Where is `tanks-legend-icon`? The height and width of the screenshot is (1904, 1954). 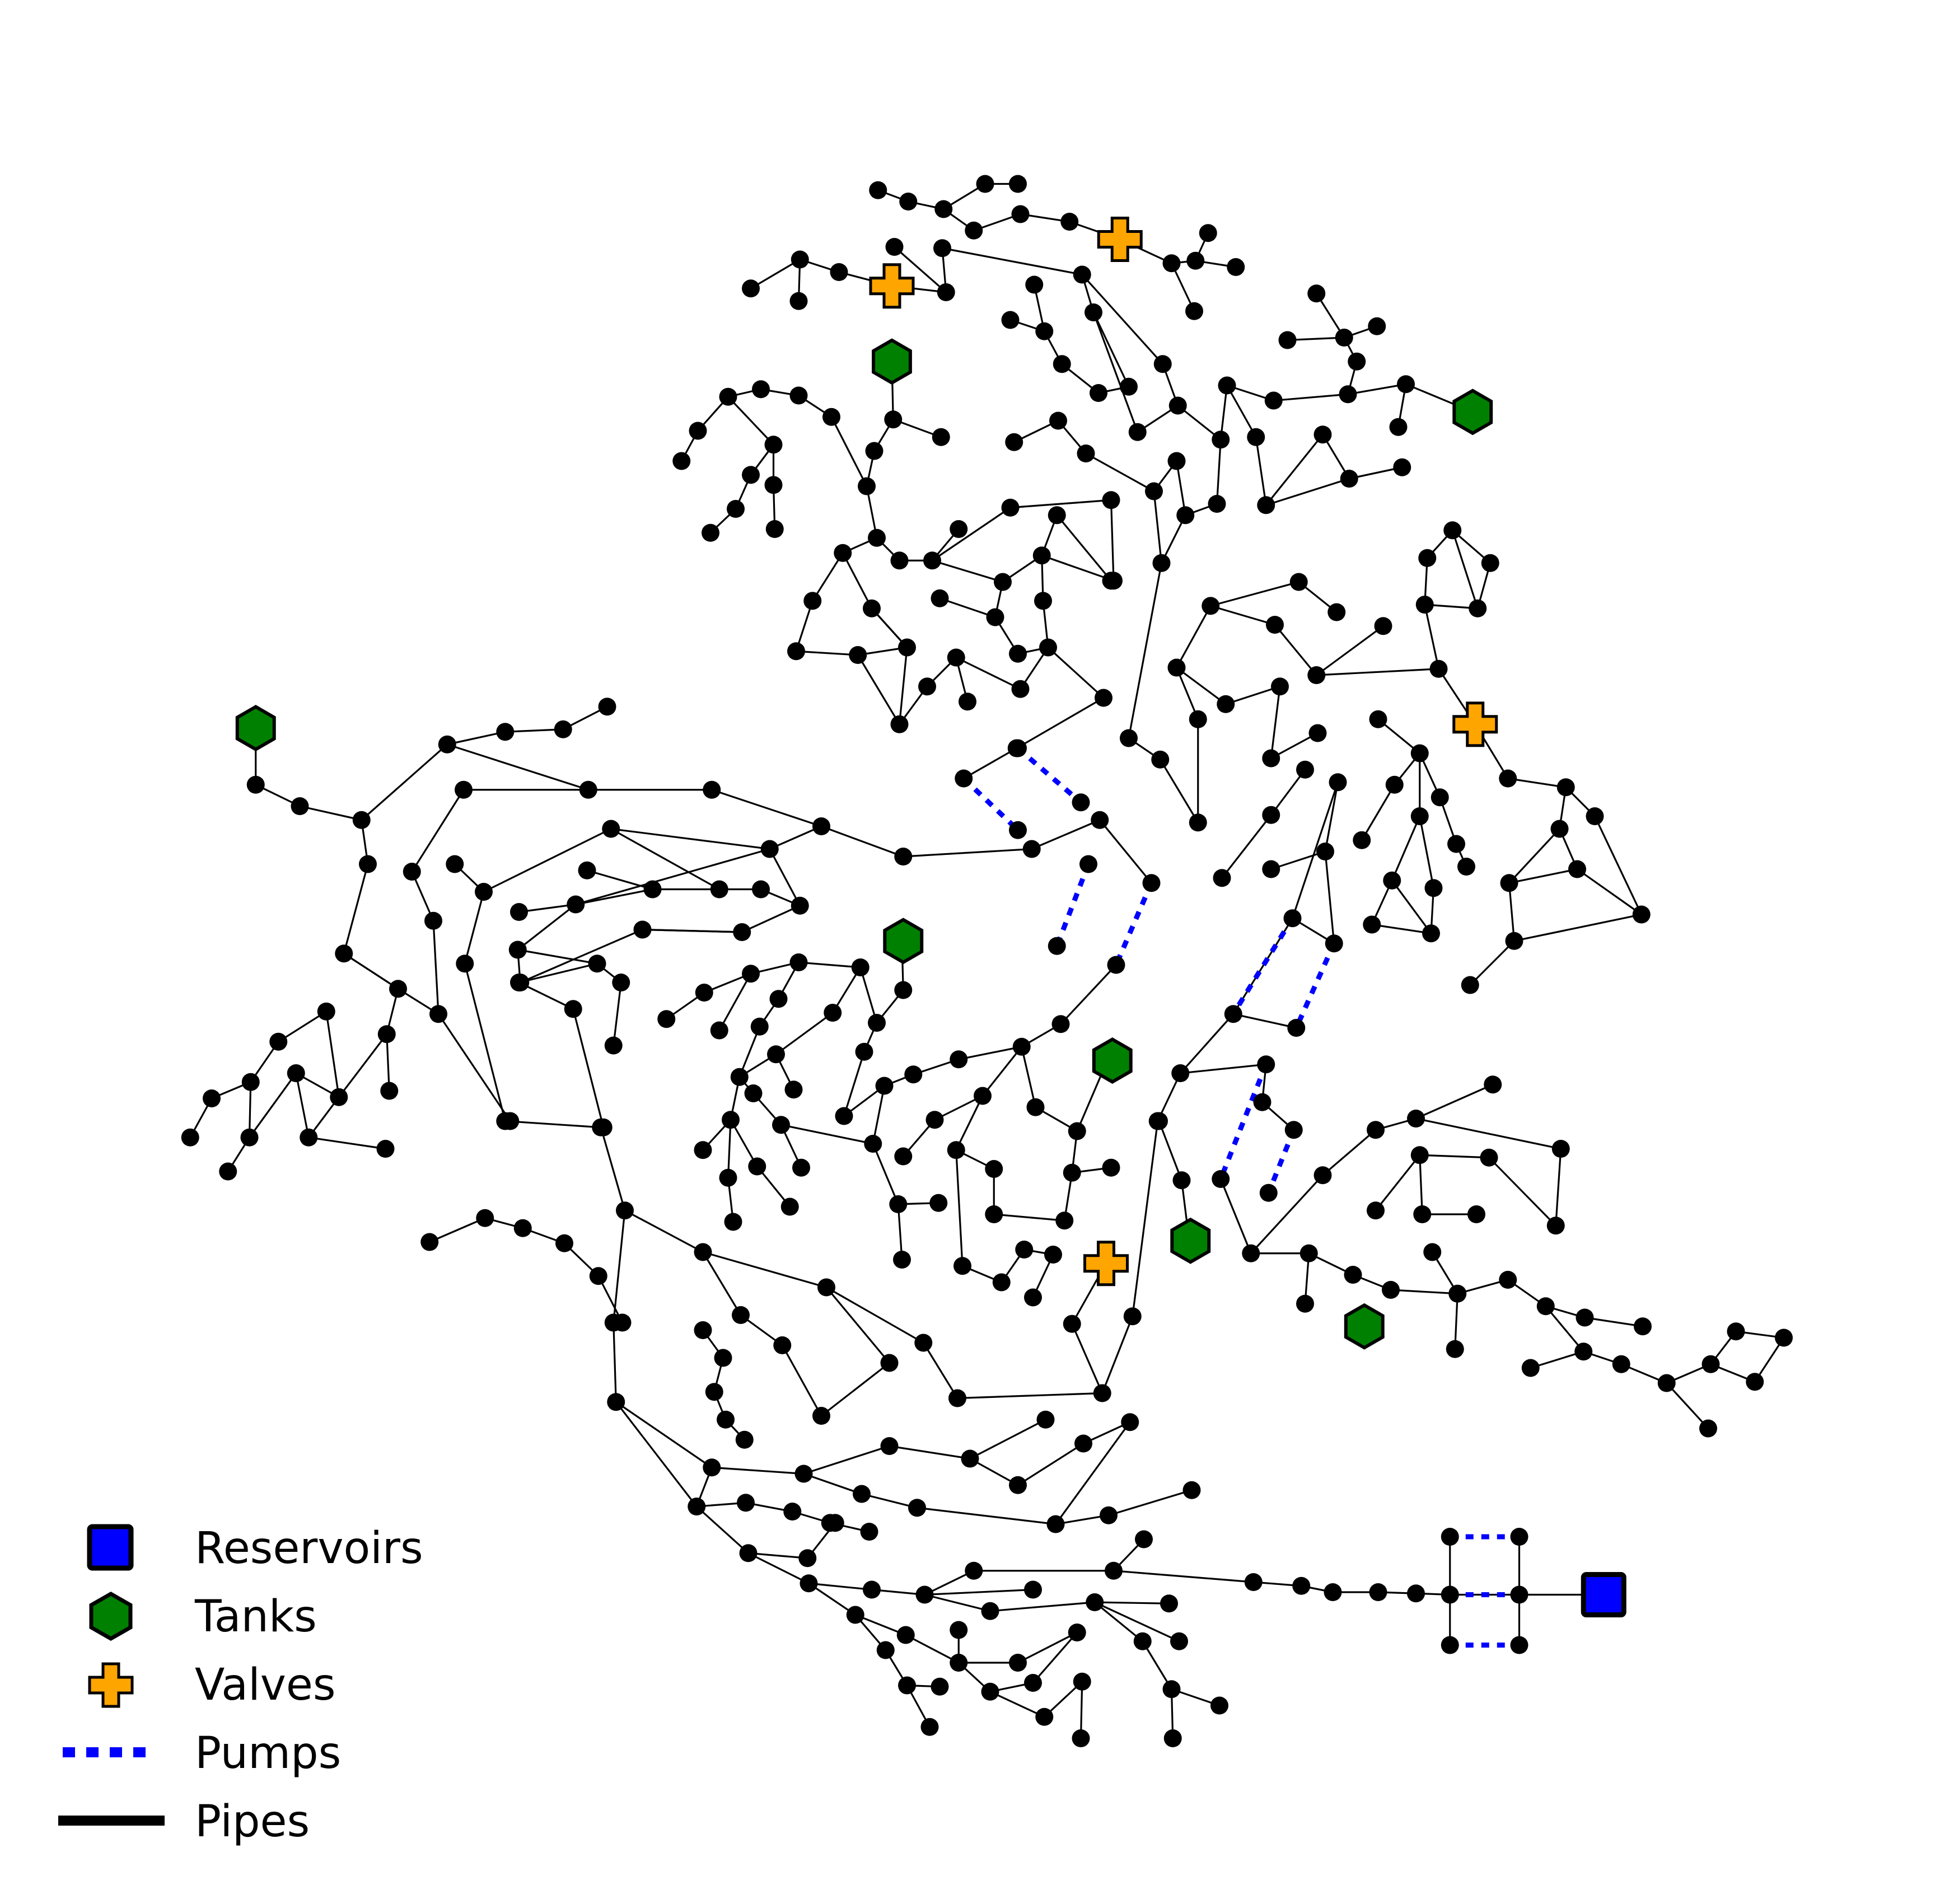
tanks-legend-icon is located at coordinates (111, 1616).